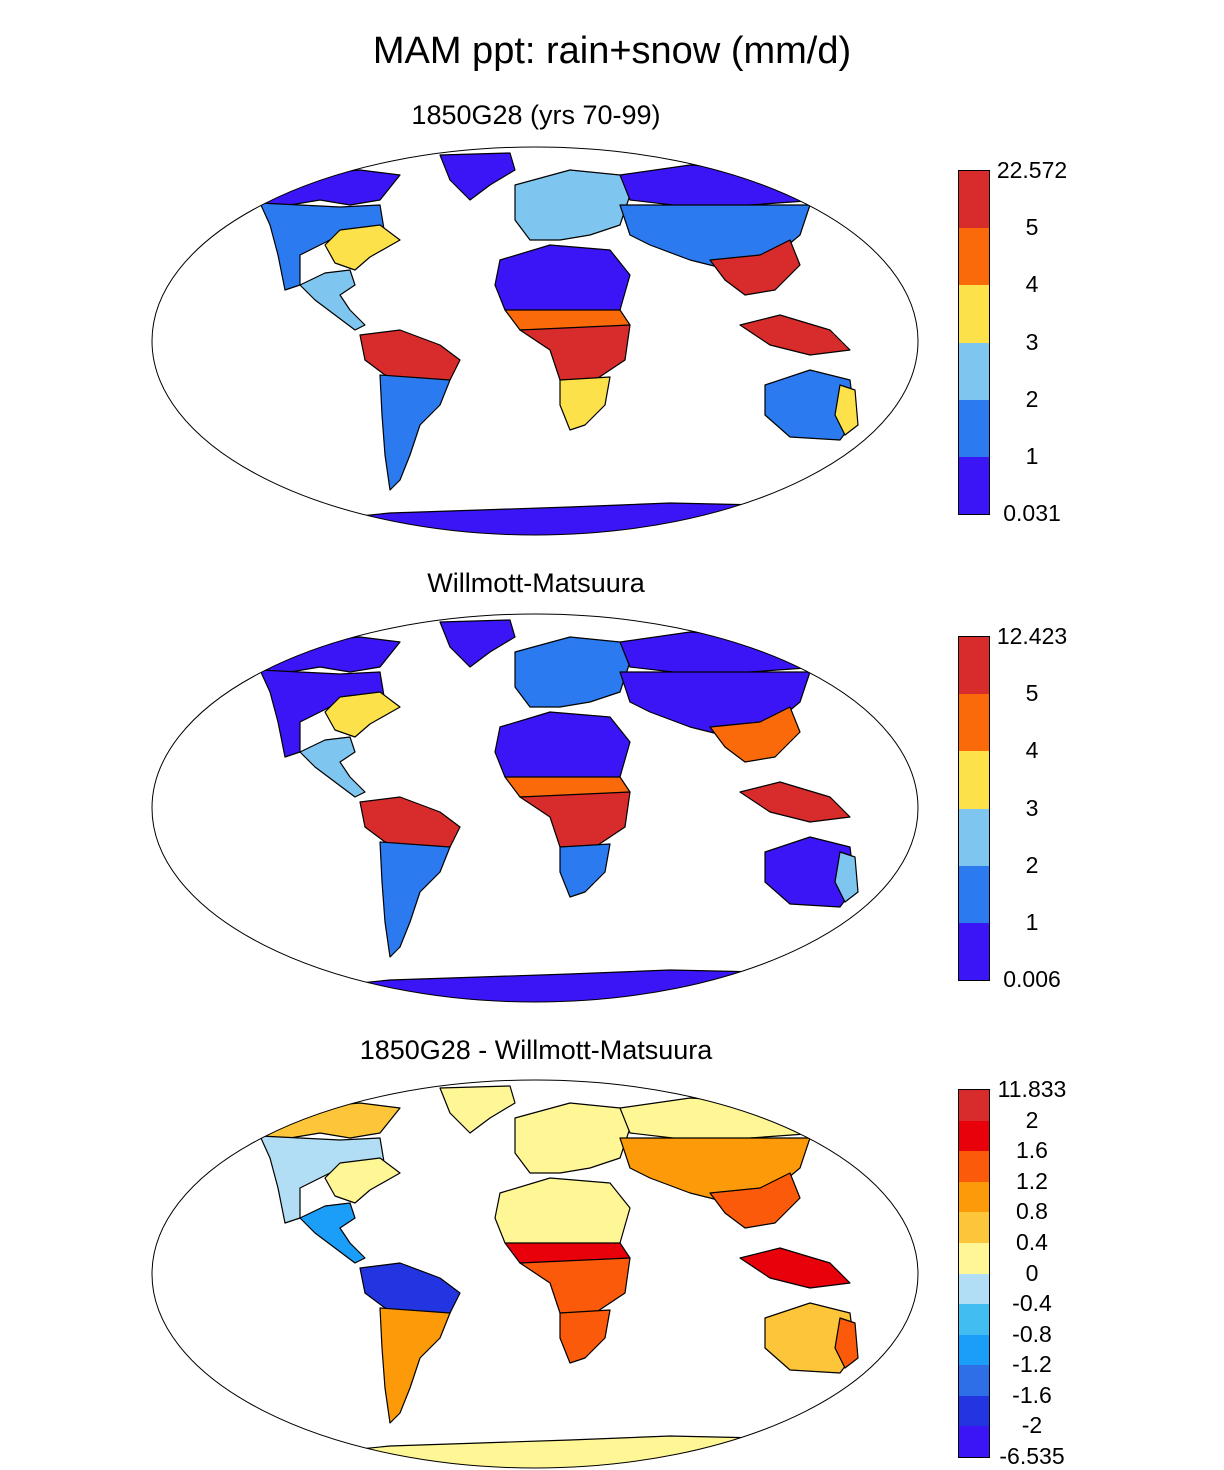  What do you see at coordinates (1032, 1394) in the screenshot?
I see `colorbar-label: -1.6` at bounding box center [1032, 1394].